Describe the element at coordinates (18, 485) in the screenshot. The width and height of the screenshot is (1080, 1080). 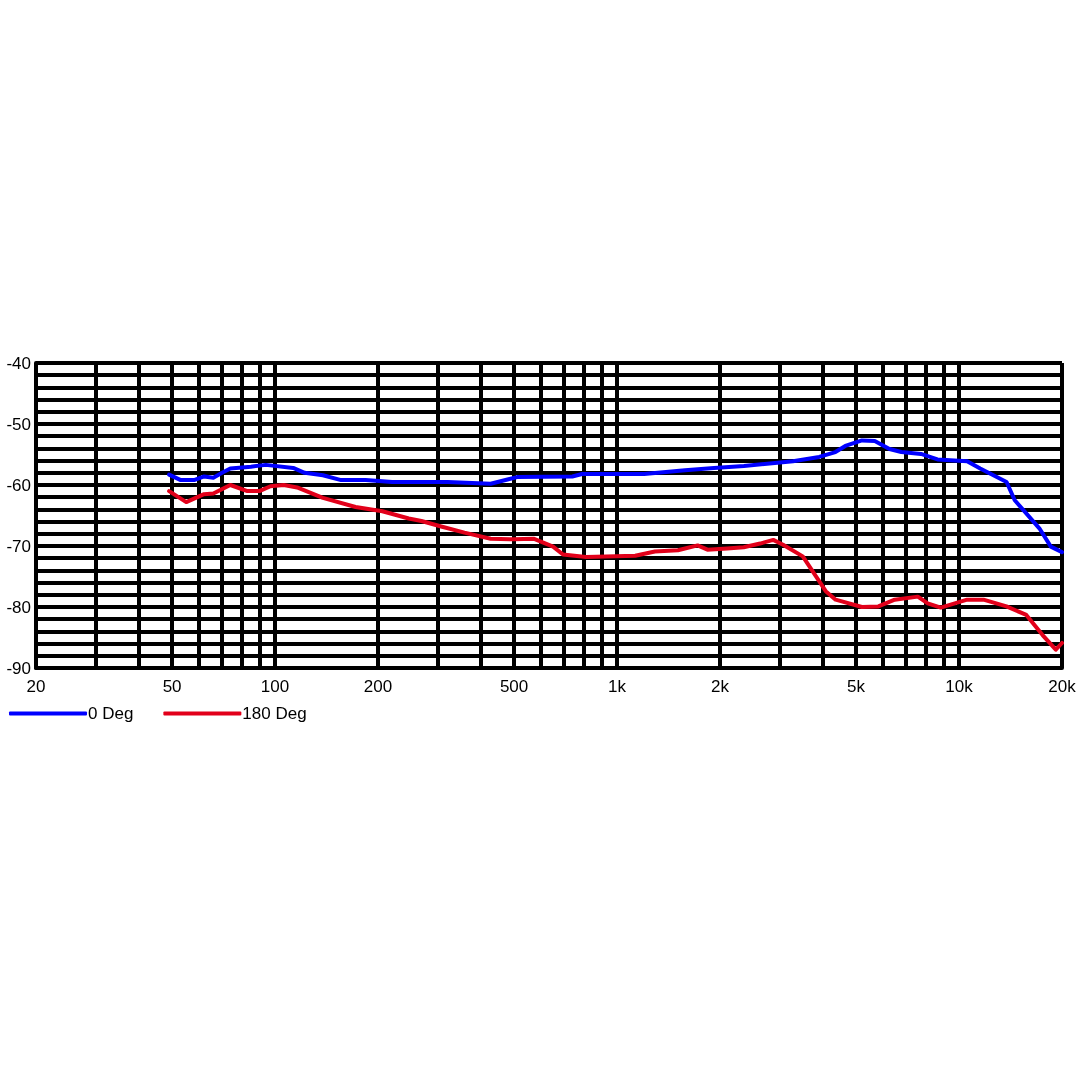
I see `y-tick-label: -60` at that location.